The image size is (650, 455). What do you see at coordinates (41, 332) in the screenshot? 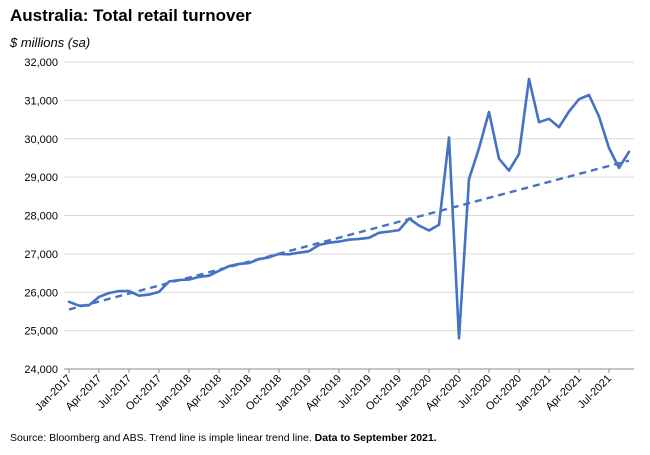
I see `y-tick-label: 25,000` at bounding box center [41, 332].